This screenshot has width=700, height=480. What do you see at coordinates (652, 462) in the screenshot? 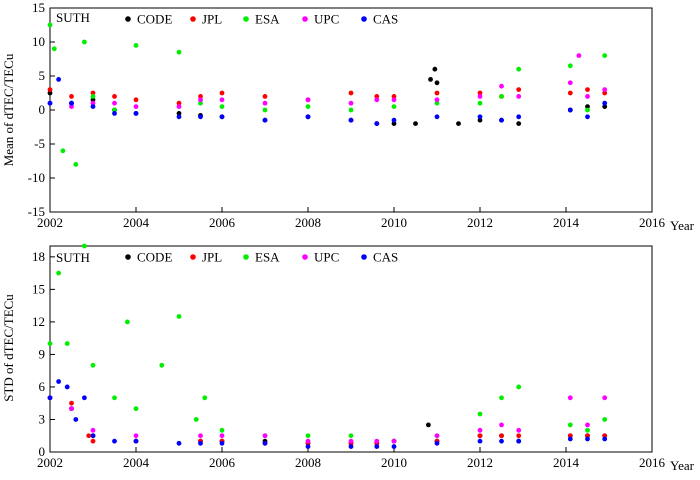
I see `std-x-tick-label: 2016` at bounding box center [652, 462].